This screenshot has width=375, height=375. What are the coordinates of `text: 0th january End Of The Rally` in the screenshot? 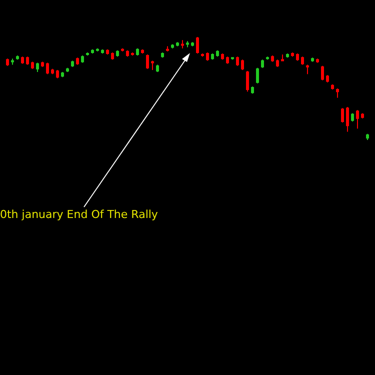 It's located at (79, 214).